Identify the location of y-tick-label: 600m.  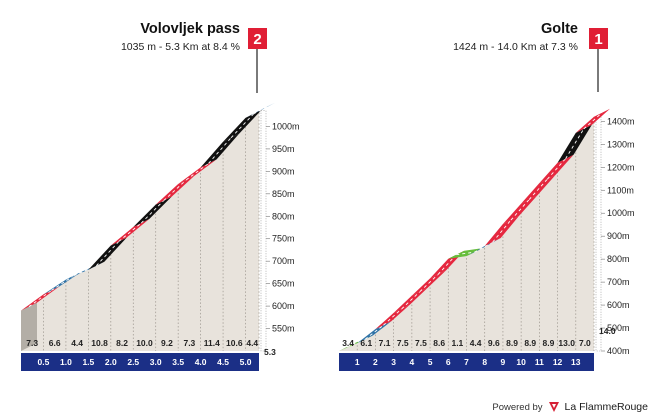
(618, 305).